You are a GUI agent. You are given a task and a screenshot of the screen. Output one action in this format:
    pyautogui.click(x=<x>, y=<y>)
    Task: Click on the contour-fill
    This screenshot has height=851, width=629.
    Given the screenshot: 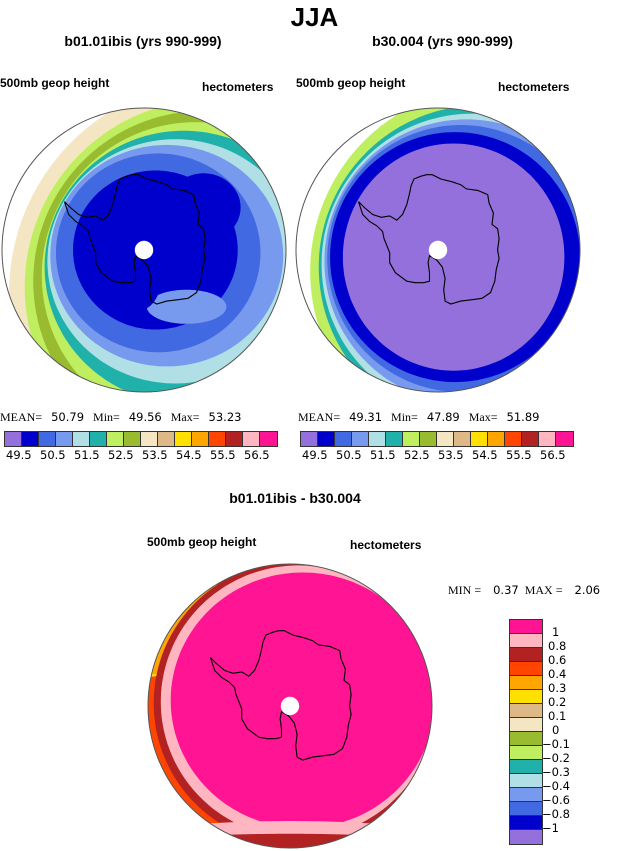 What is the action you would take?
    pyautogui.click(x=148, y=250)
    